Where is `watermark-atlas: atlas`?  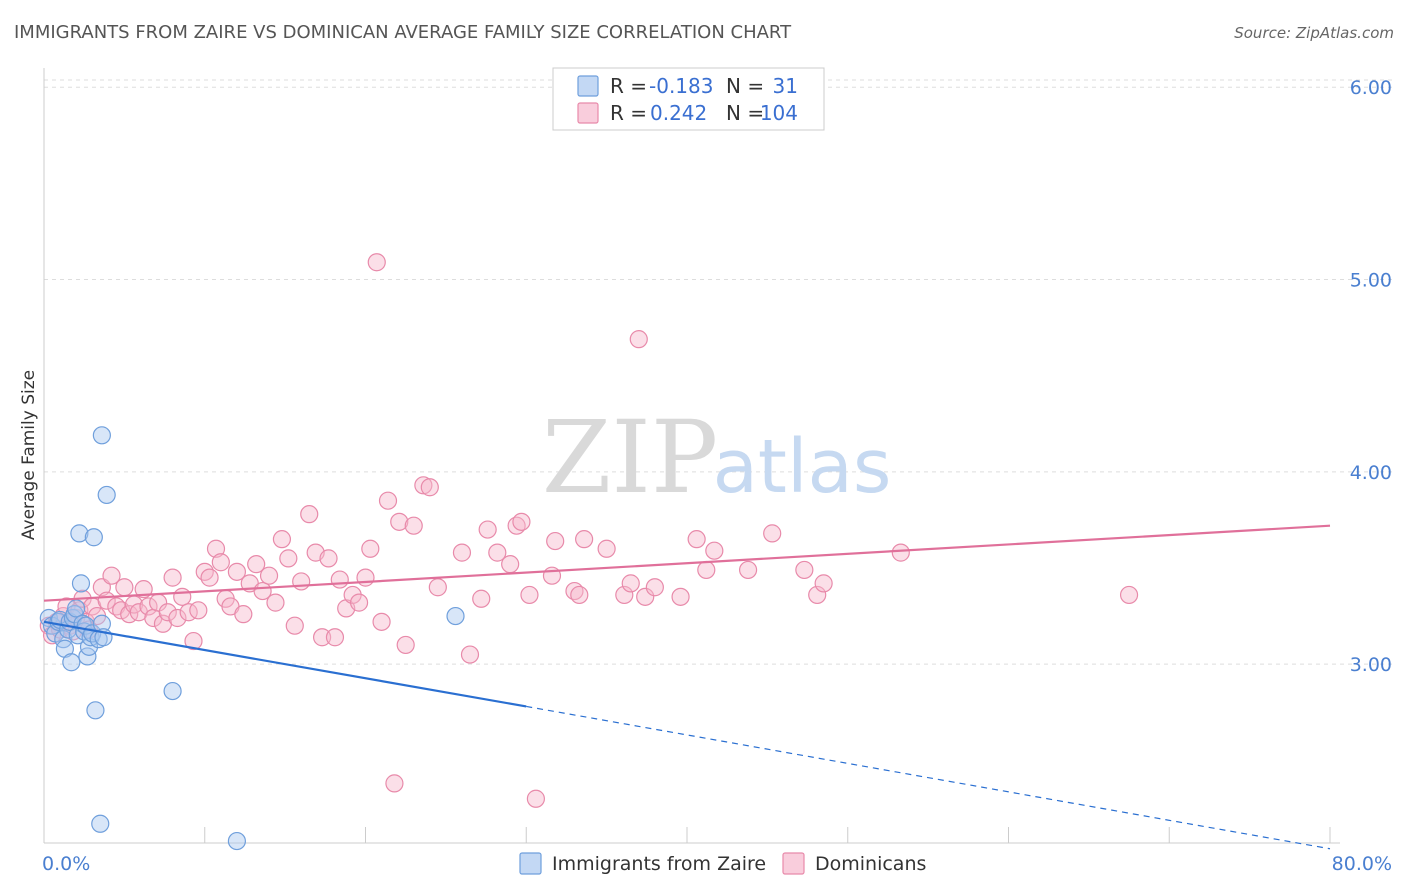
watermark-atlas: atlas is located at coordinates (802, 467).